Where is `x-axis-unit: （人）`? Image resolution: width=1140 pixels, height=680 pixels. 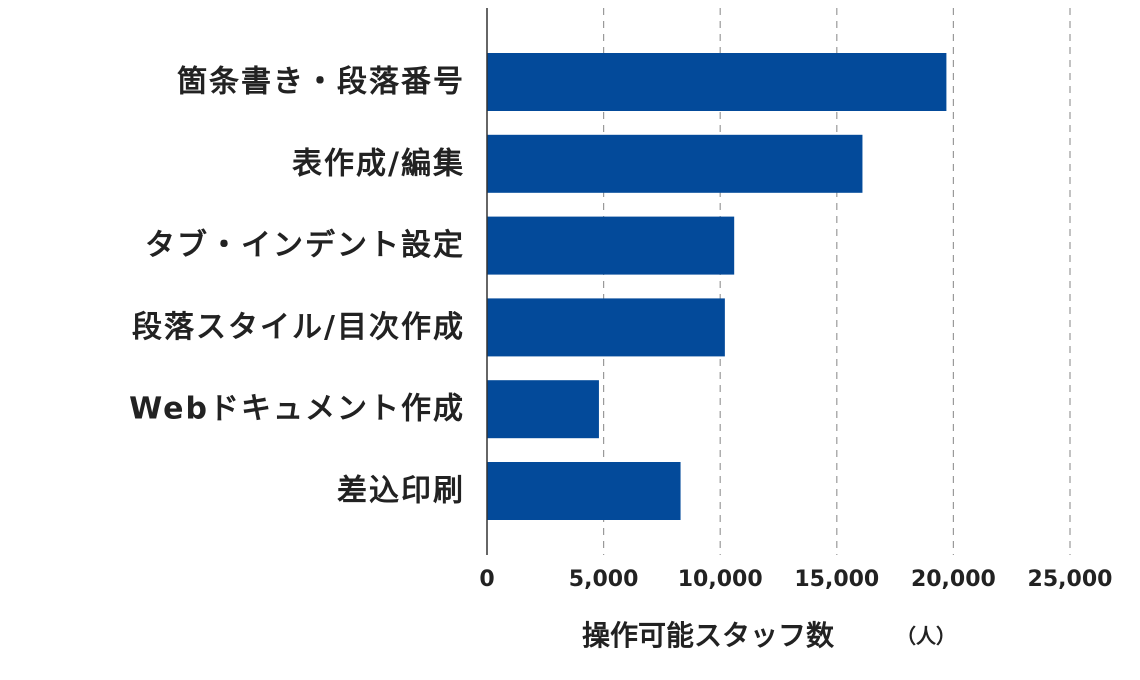
x-axis-unit: （人） is located at coordinates (926, 636).